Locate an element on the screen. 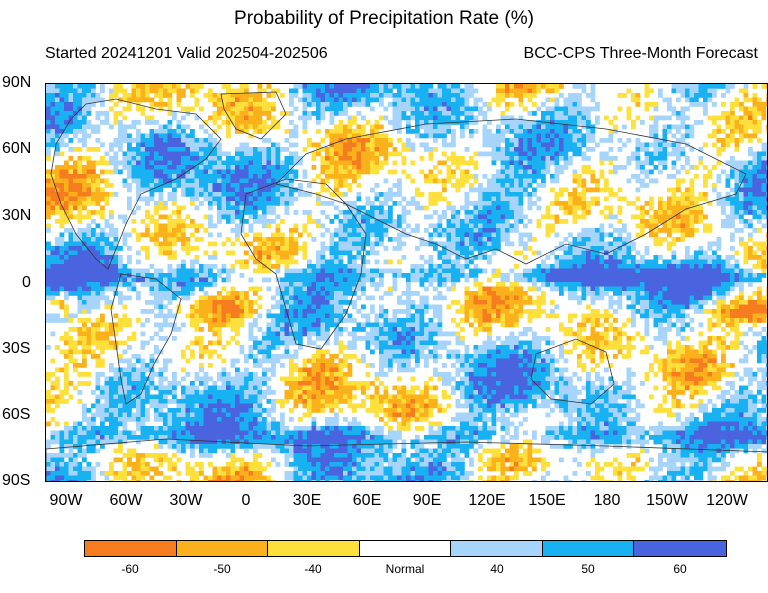  lon-label-150e: 150E is located at coordinates (547, 500).